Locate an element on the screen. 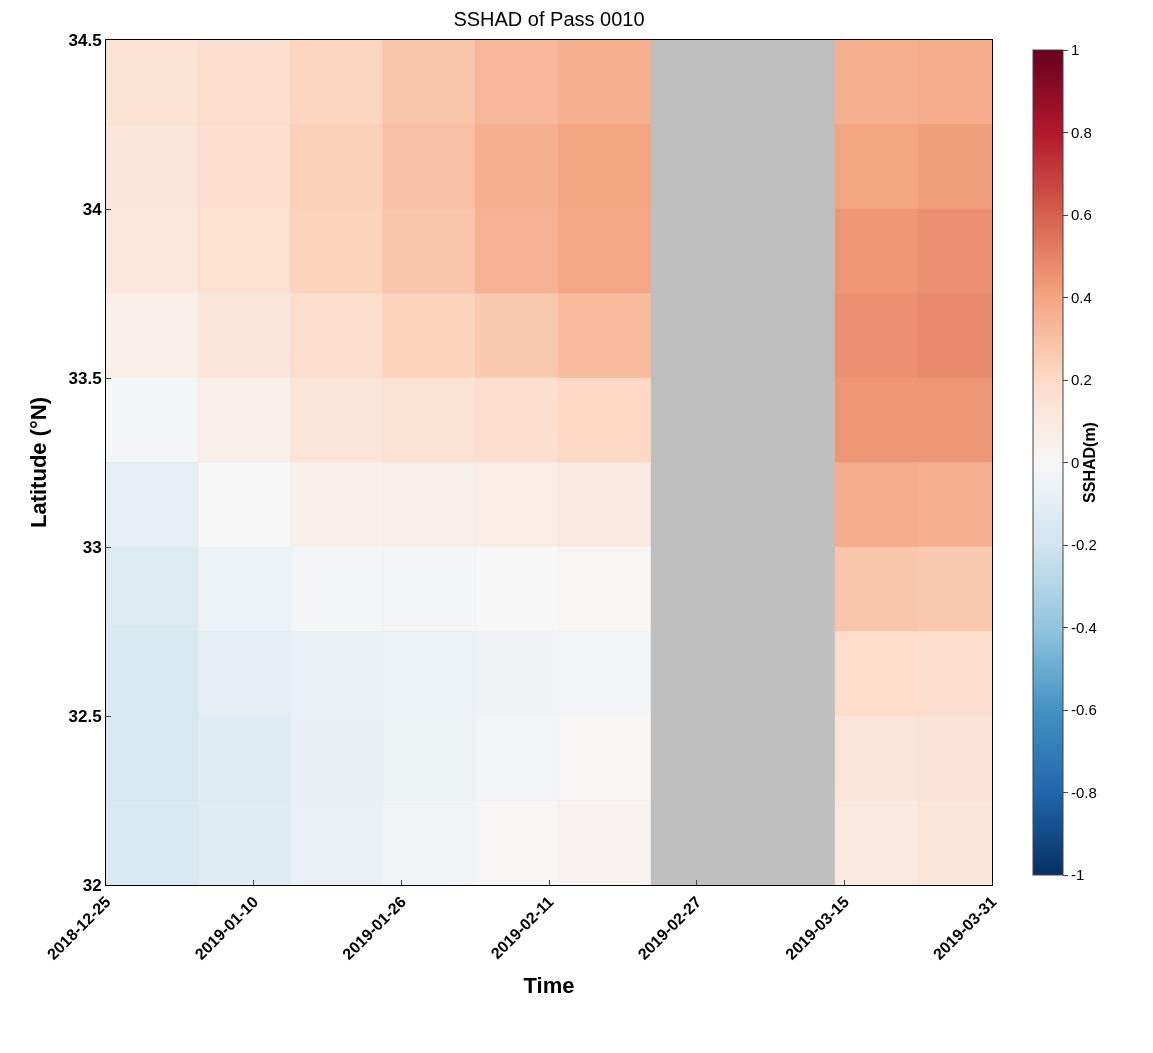 The height and width of the screenshot is (1053, 1153). color-bar-label: 0.6 is located at coordinates (1081, 215).